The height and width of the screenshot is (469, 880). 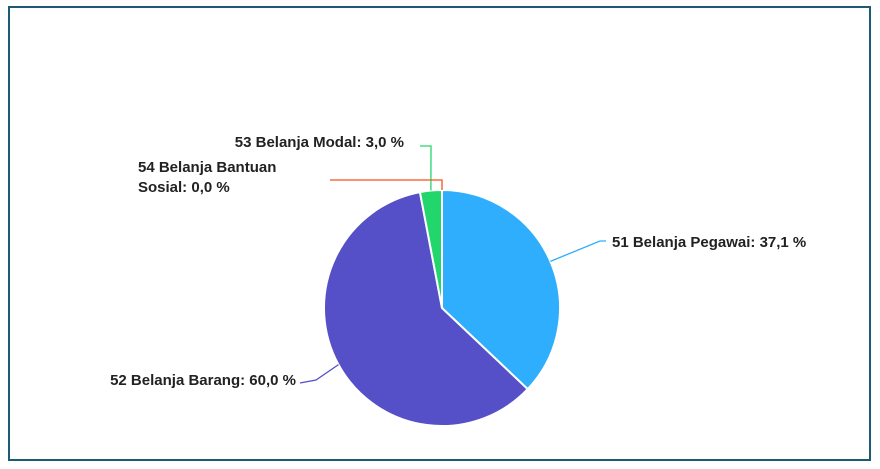 I want to click on slice-label: 53 Belanja Modal: 3,0 %, so click(x=319, y=142).